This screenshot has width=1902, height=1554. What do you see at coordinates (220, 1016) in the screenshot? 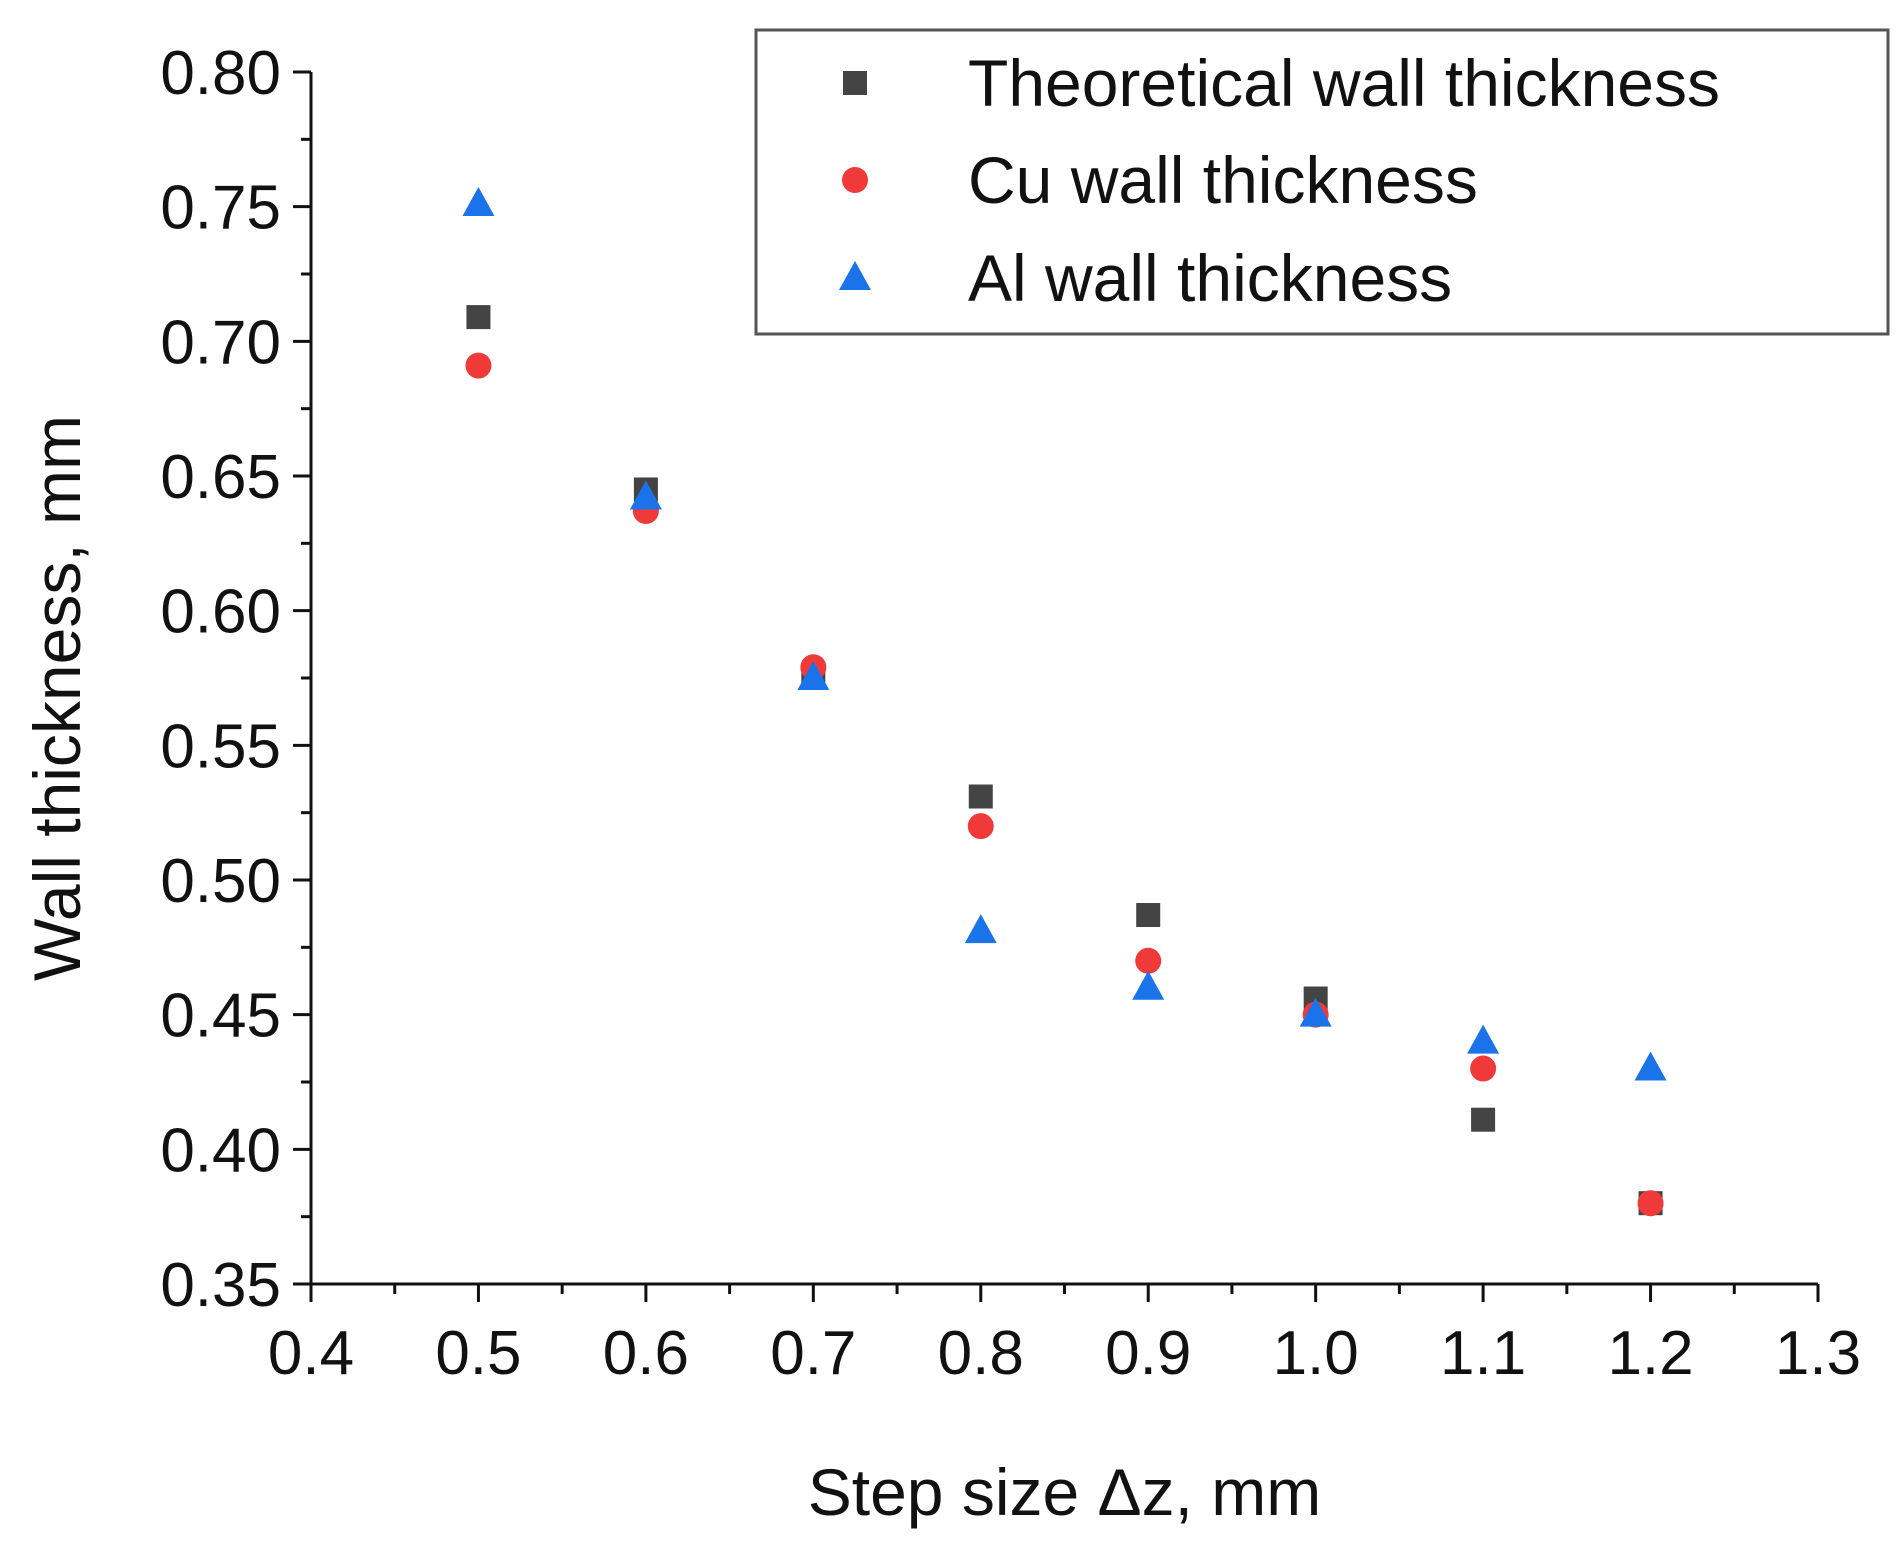
I see `y-tick-label: 0.45` at bounding box center [220, 1016].